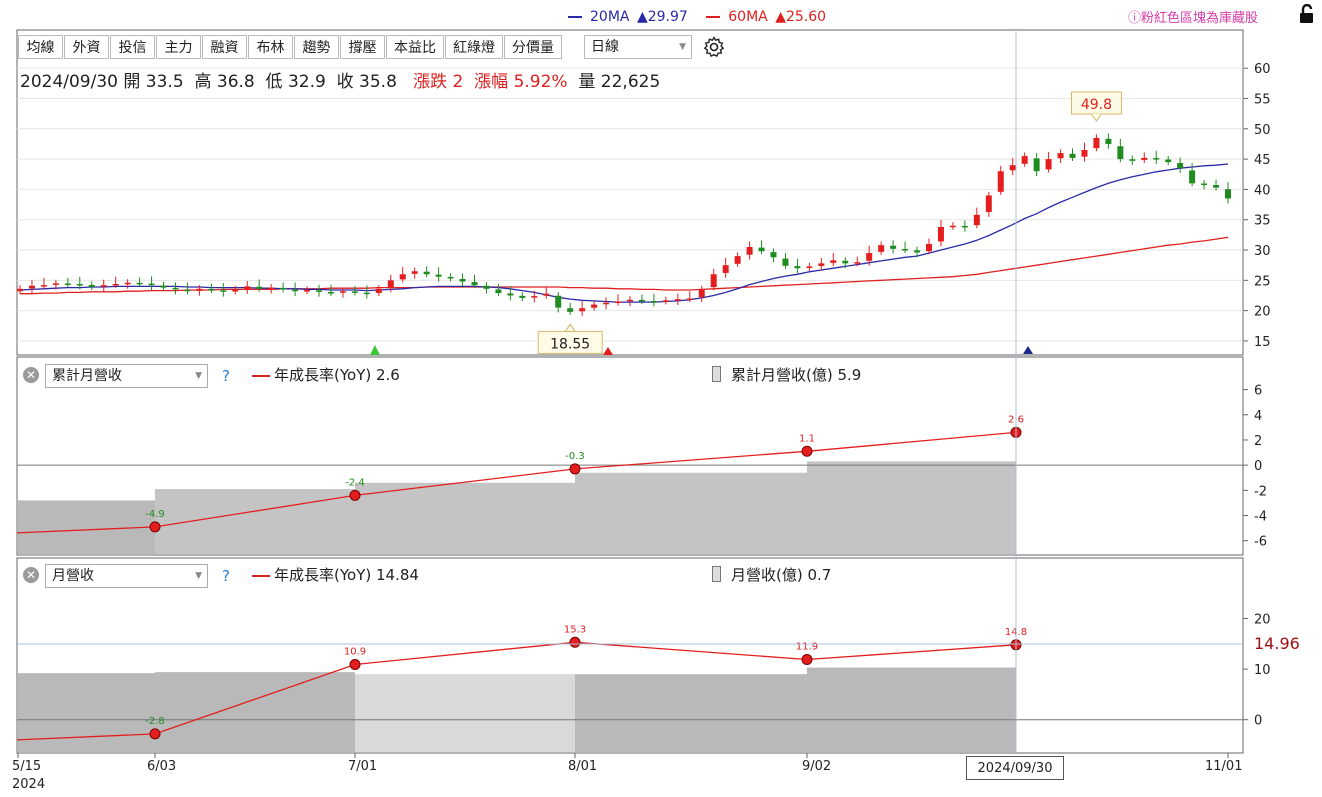 The height and width of the screenshot is (797, 1322). I want to click on y-tick-label: 6, so click(1258, 391).